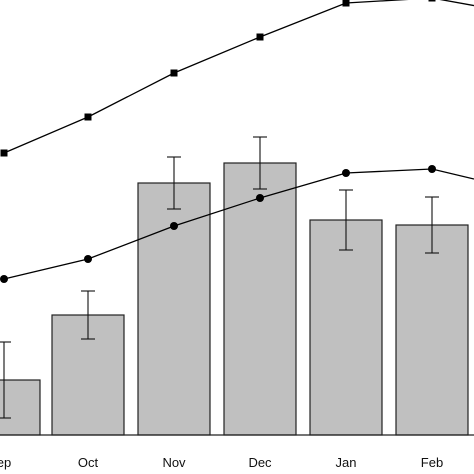 The height and width of the screenshot is (474, 474). I want to click on x-tick-label-feb: Feb, so click(432, 462).